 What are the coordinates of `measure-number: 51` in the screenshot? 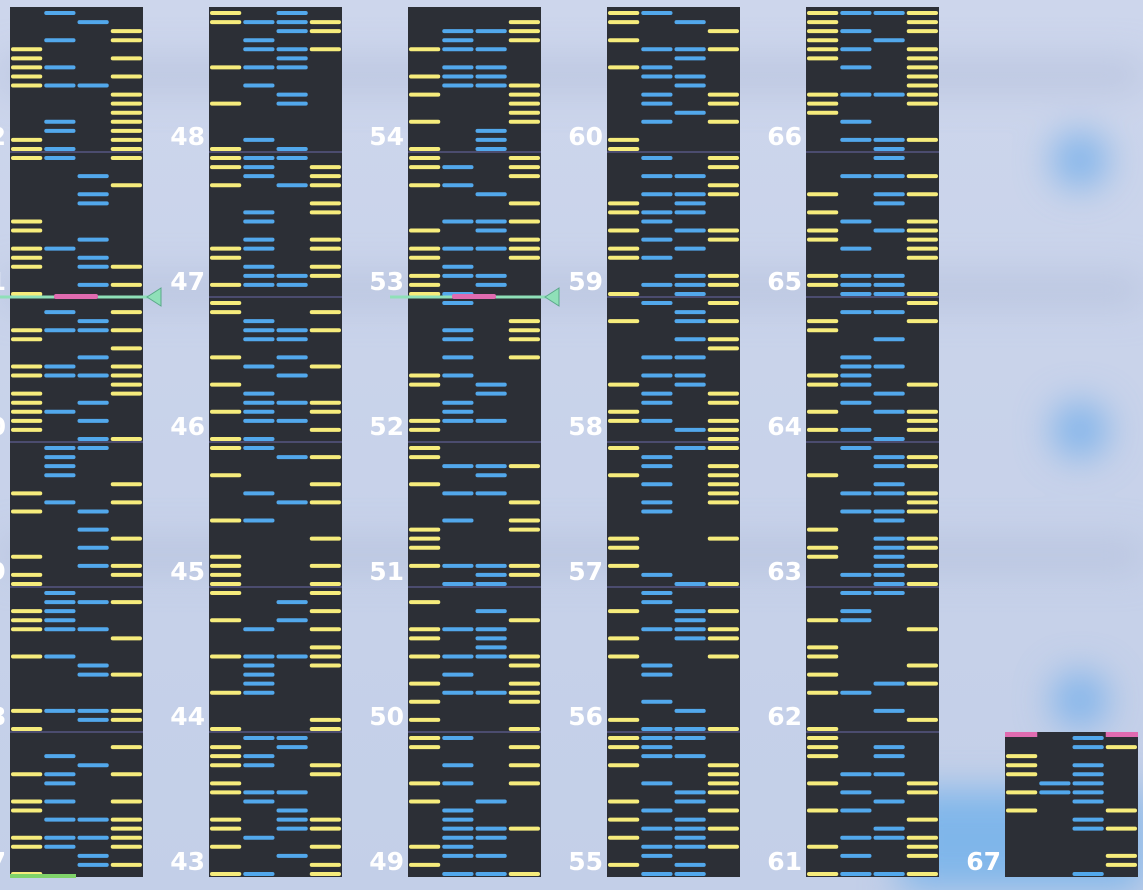 It's located at (386, 571).